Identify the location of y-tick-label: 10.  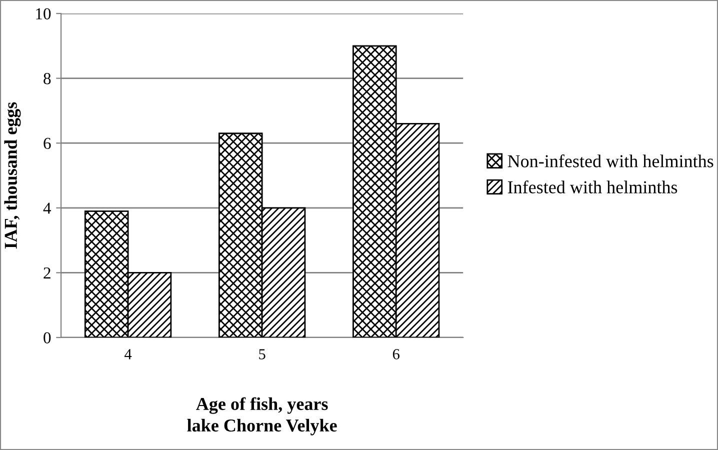
(43, 14).